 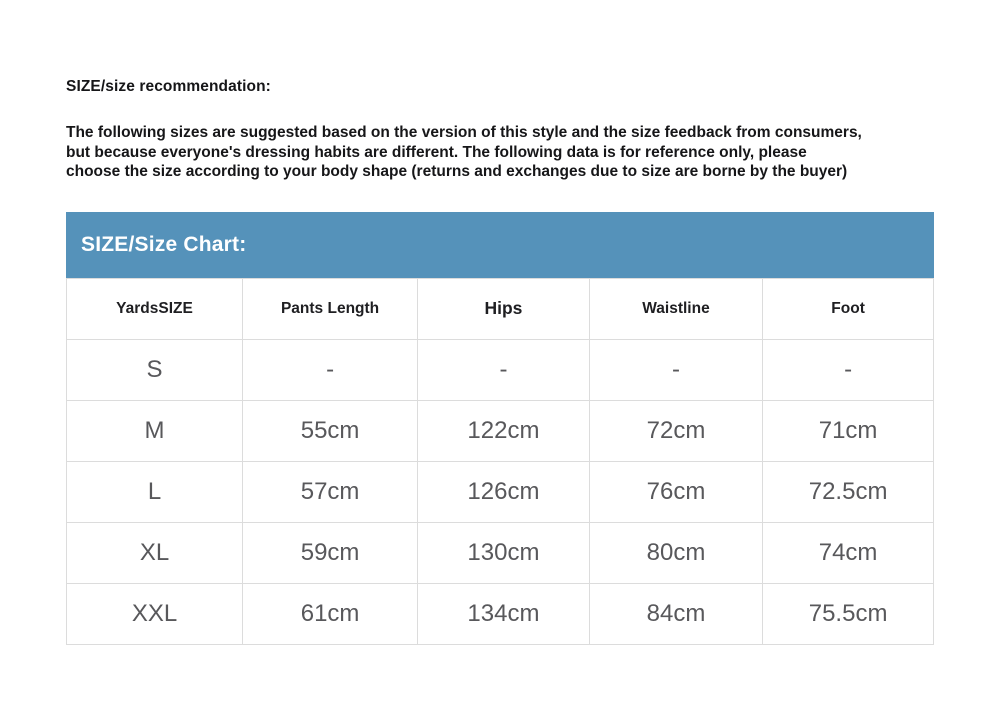 I want to click on cell-hips: 134cm, so click(x=503, y=613).